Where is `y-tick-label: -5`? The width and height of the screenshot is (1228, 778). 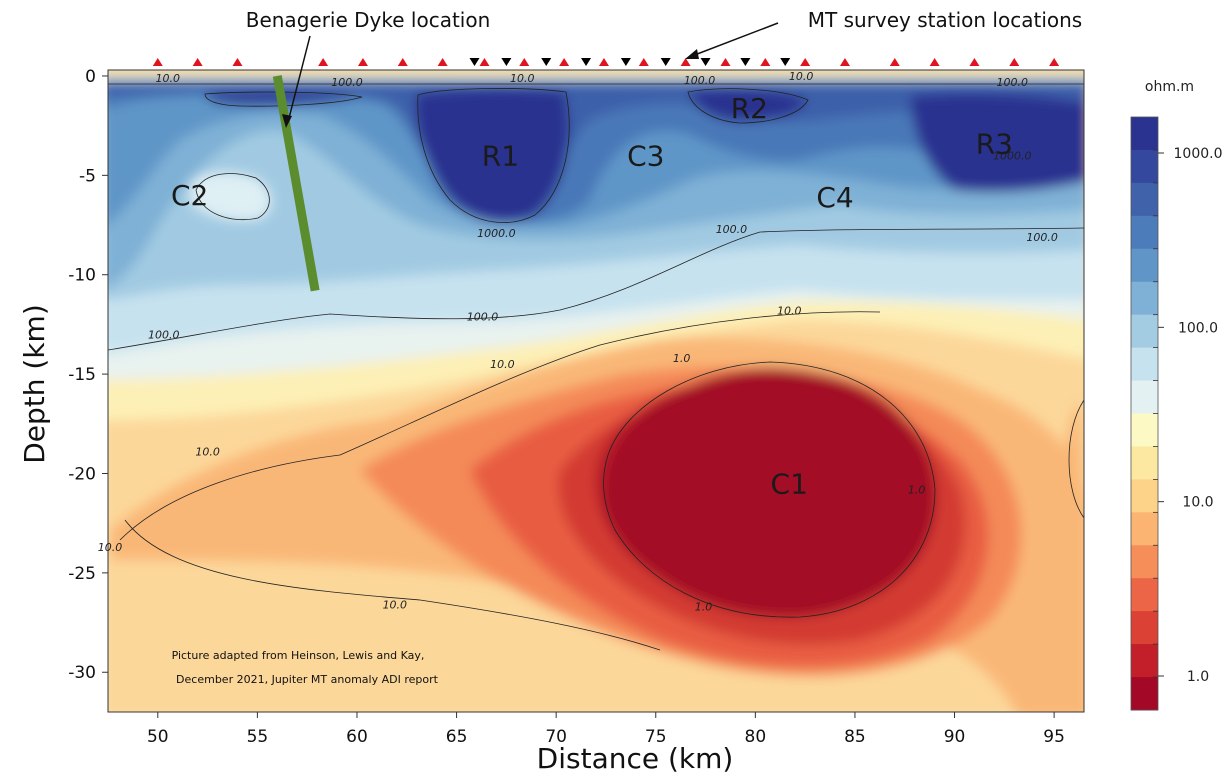
y-tick-label: -5 is located at coordinates (87, 176).